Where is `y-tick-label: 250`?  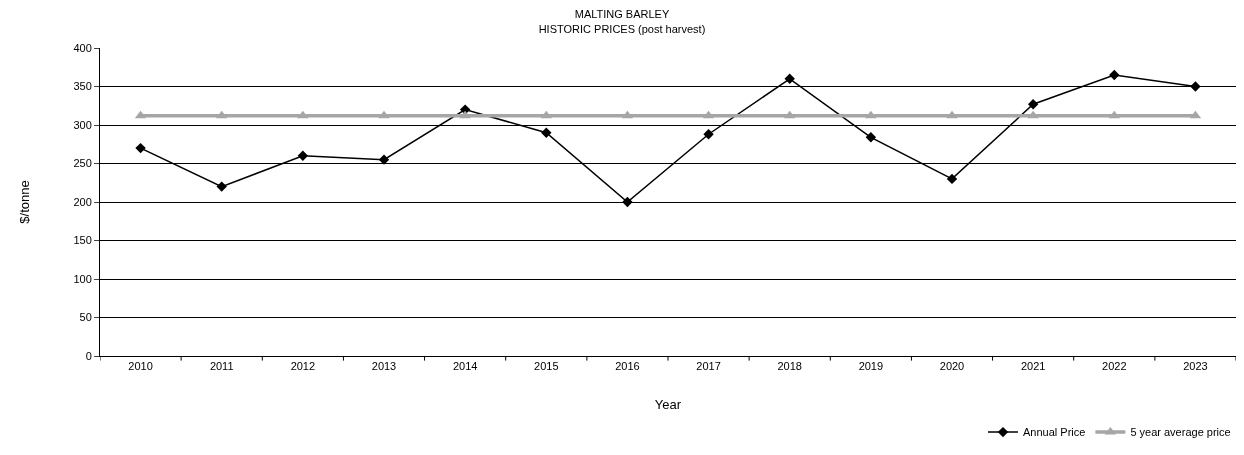
y-tick-label: 250 is located at coordinates (82, 163).